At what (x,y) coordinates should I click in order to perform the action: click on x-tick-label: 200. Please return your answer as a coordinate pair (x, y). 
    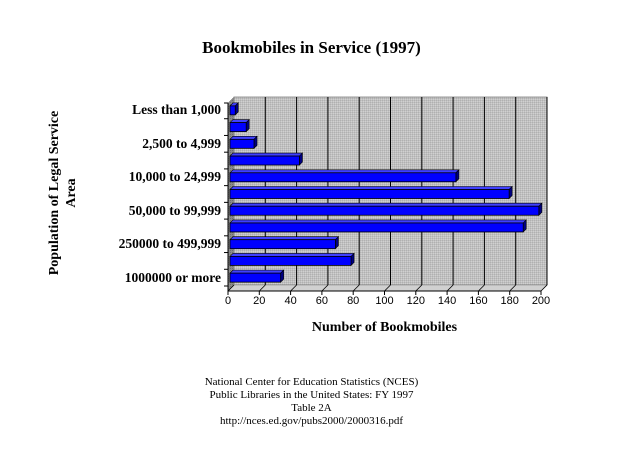
    Looking at the image, I should click on (541, 301).